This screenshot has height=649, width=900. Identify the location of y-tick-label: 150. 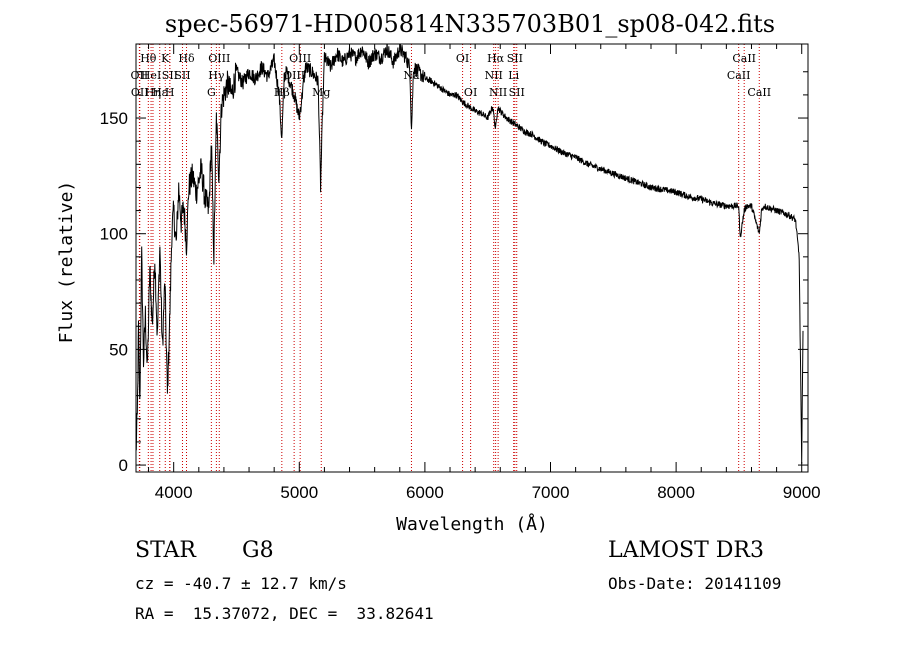
(114, 118).